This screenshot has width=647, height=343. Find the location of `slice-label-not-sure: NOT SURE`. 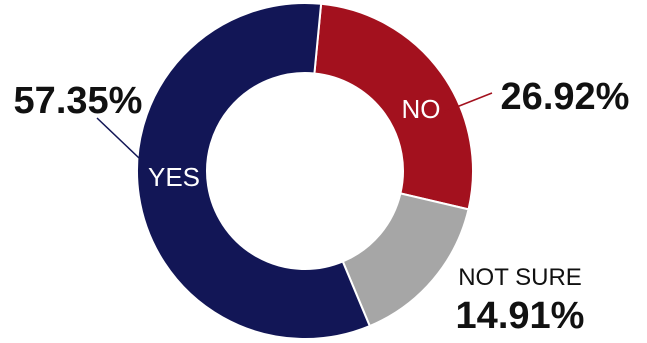

slice-label-not-sure: NOT SURE is located at coordinates (520, 277).